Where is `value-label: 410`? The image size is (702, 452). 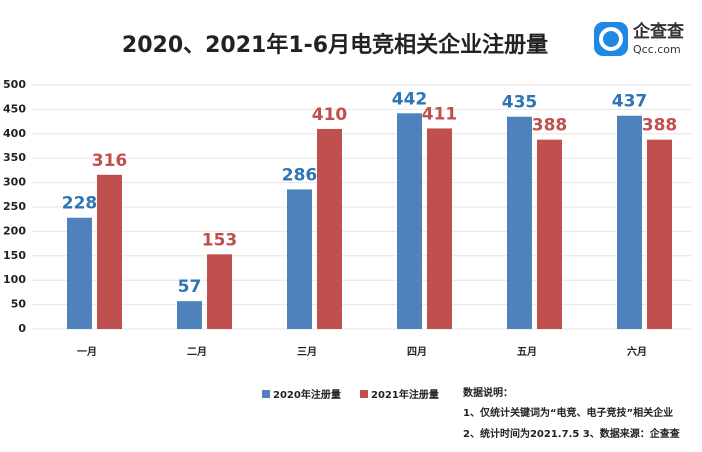
value-label: 410 is located at coordinates (330, 115).